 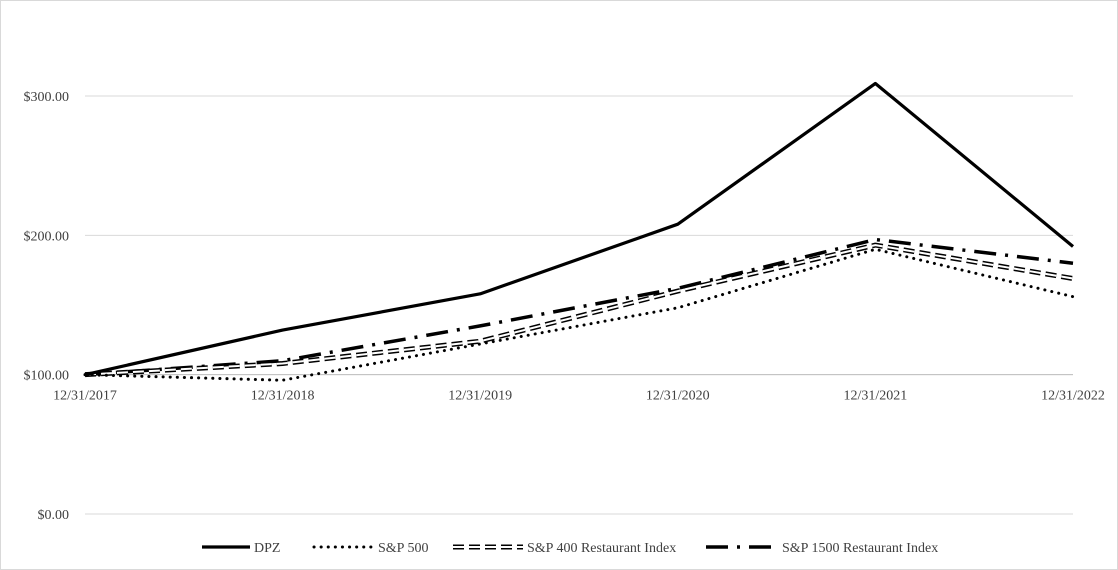 I want to click on x-tick-label: 12/31/2021, so click(x=876, y=396).